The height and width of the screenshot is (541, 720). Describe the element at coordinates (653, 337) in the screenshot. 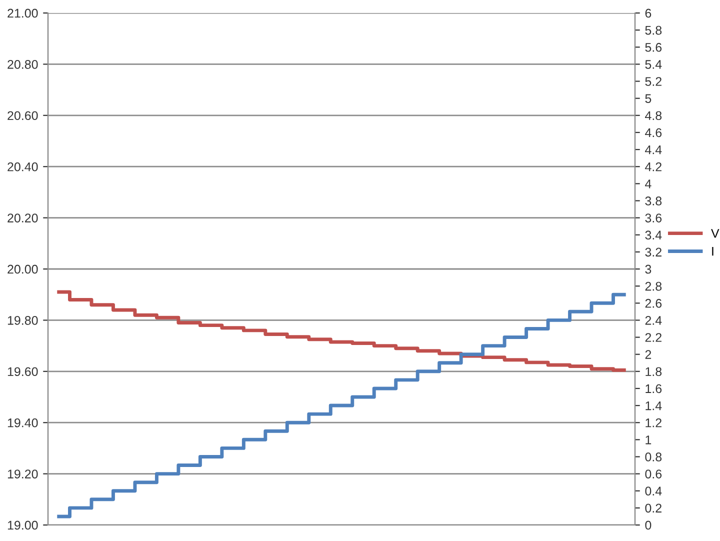

I see `y2-tick-label: 2.2` at that location.